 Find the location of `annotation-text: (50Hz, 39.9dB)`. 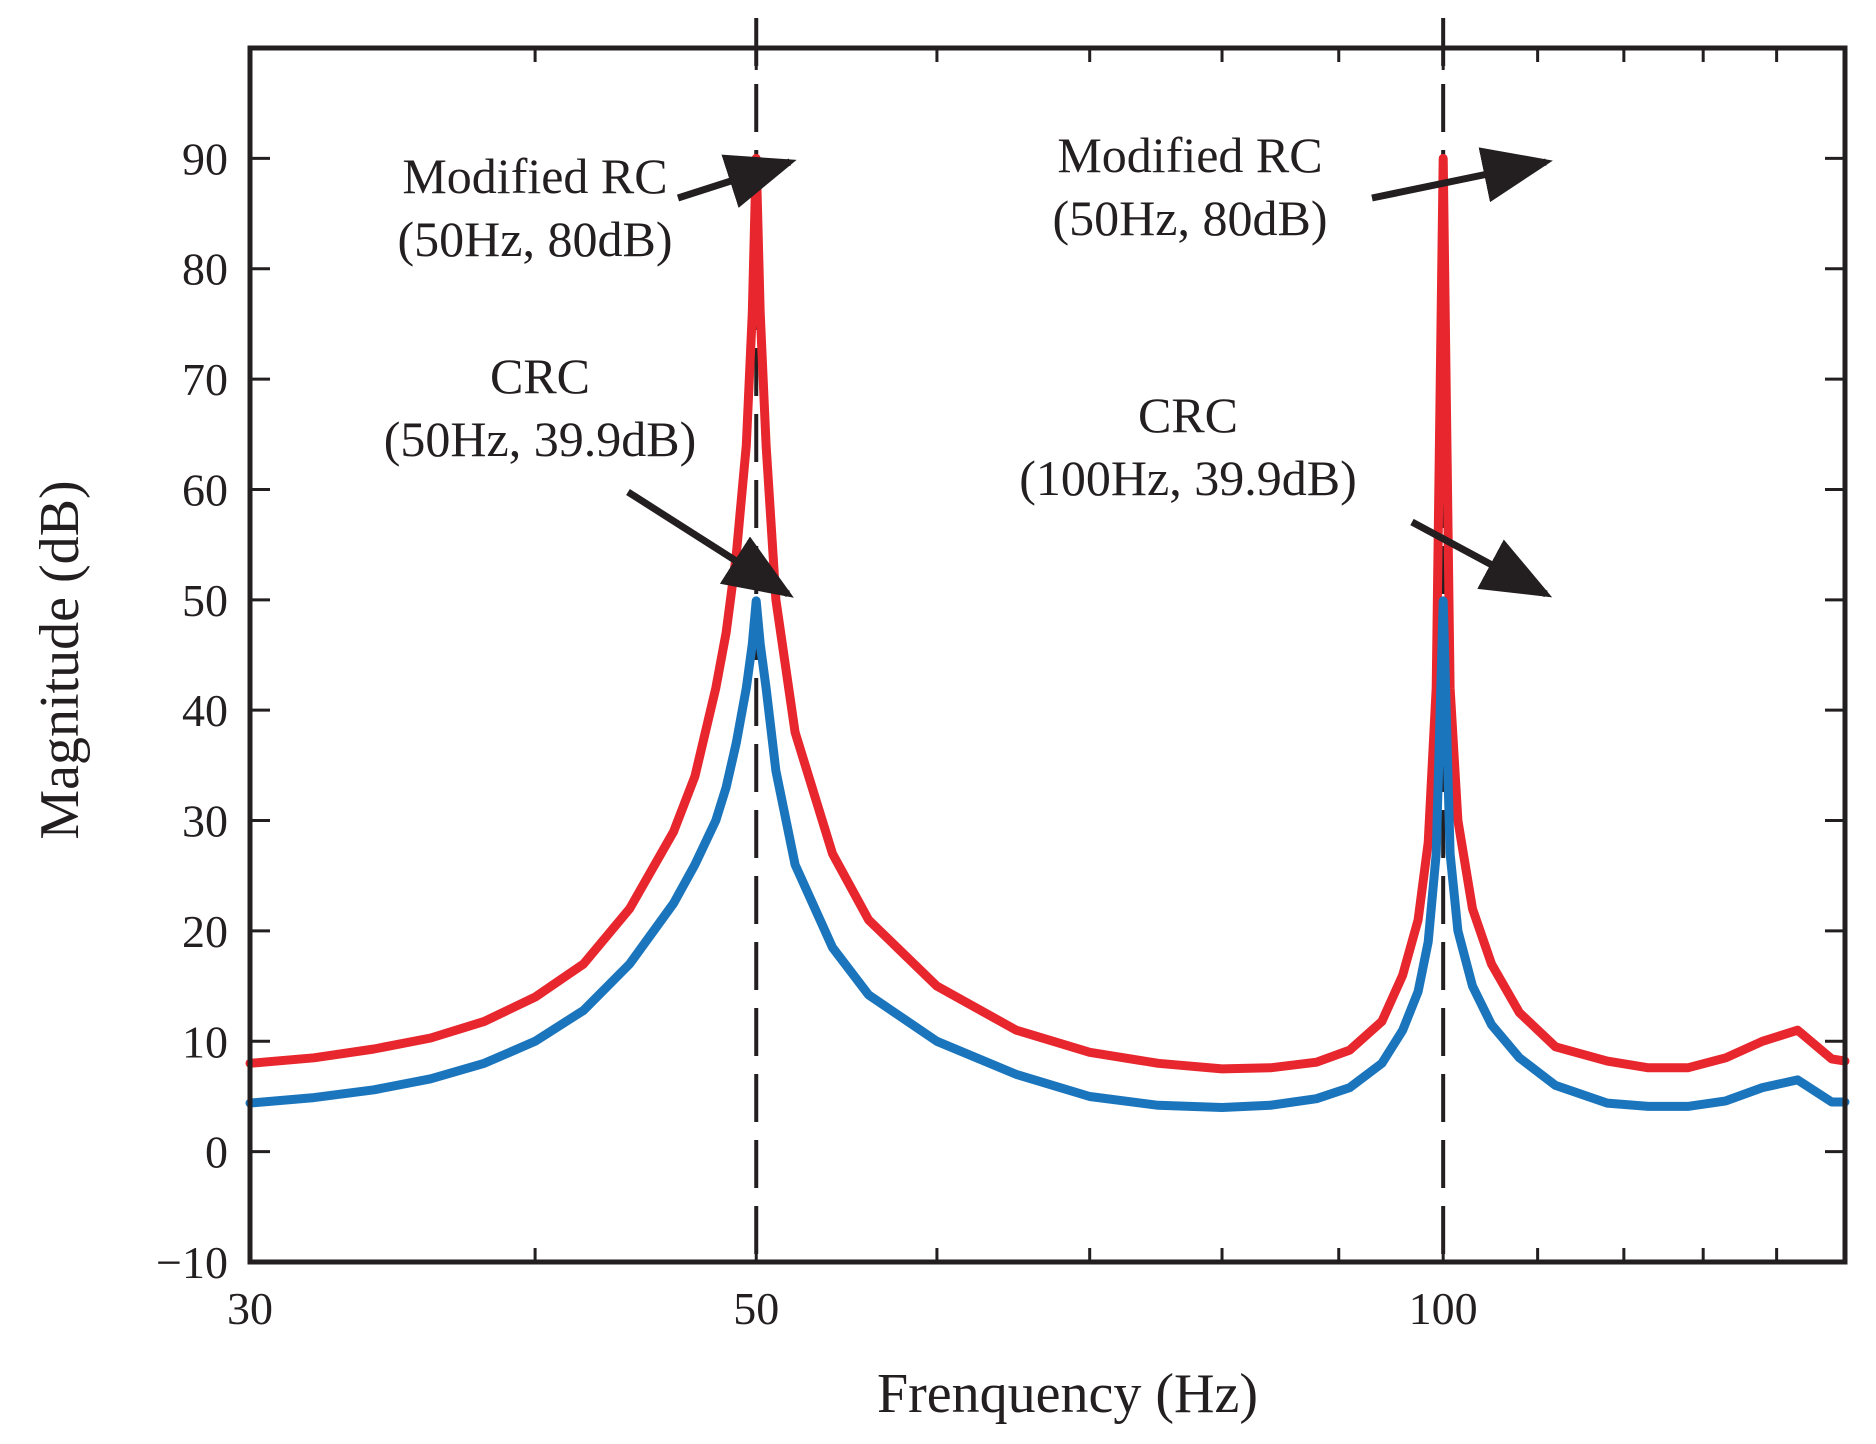

annotation-text: (50Hz, 39.9dB) is located at coordinates (540, 439).